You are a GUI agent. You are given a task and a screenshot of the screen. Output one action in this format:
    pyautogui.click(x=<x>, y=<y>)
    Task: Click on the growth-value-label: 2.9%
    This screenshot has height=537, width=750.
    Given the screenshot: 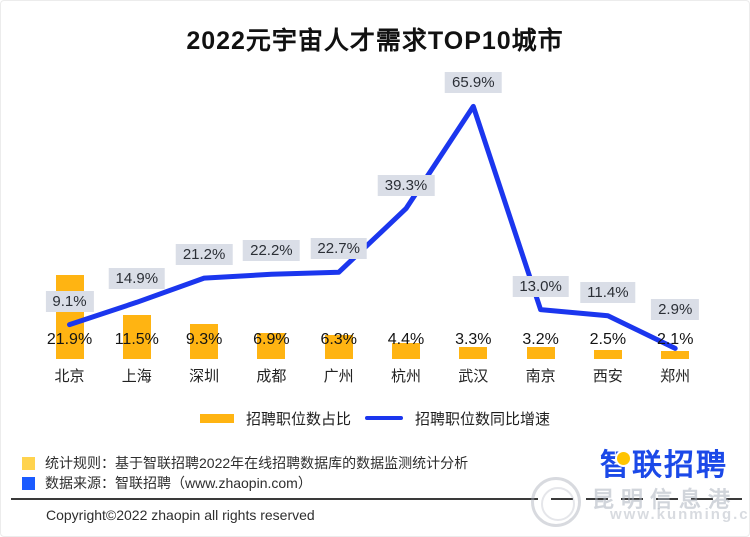 What is the action you would take?
    pyautogui.click(x=675, y=310)
    